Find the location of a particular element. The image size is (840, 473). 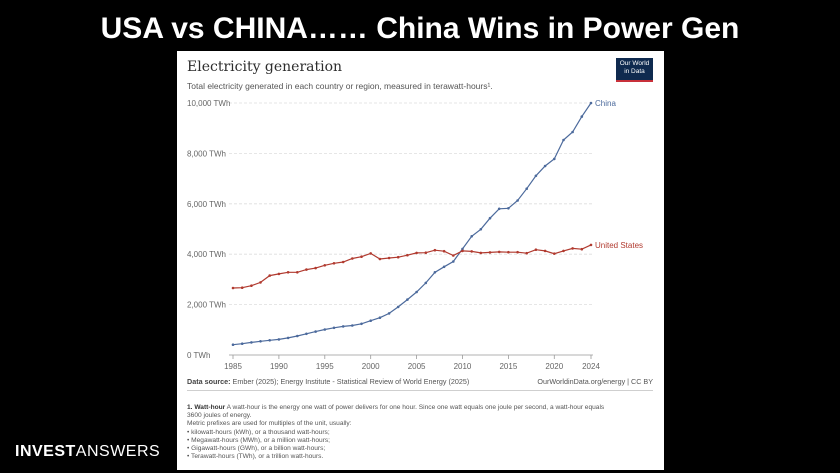

x-tick-label: 1985 is located at coordinates (233, 366).